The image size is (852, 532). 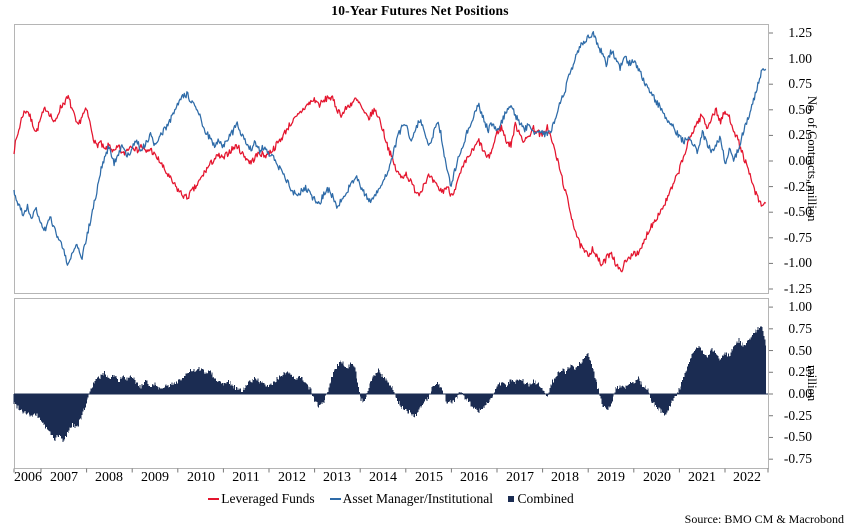 What do you see at coordinates (657, 477) in the screenshot?
I see `x-tick-label: 2020` at bounding box center [657, 477].